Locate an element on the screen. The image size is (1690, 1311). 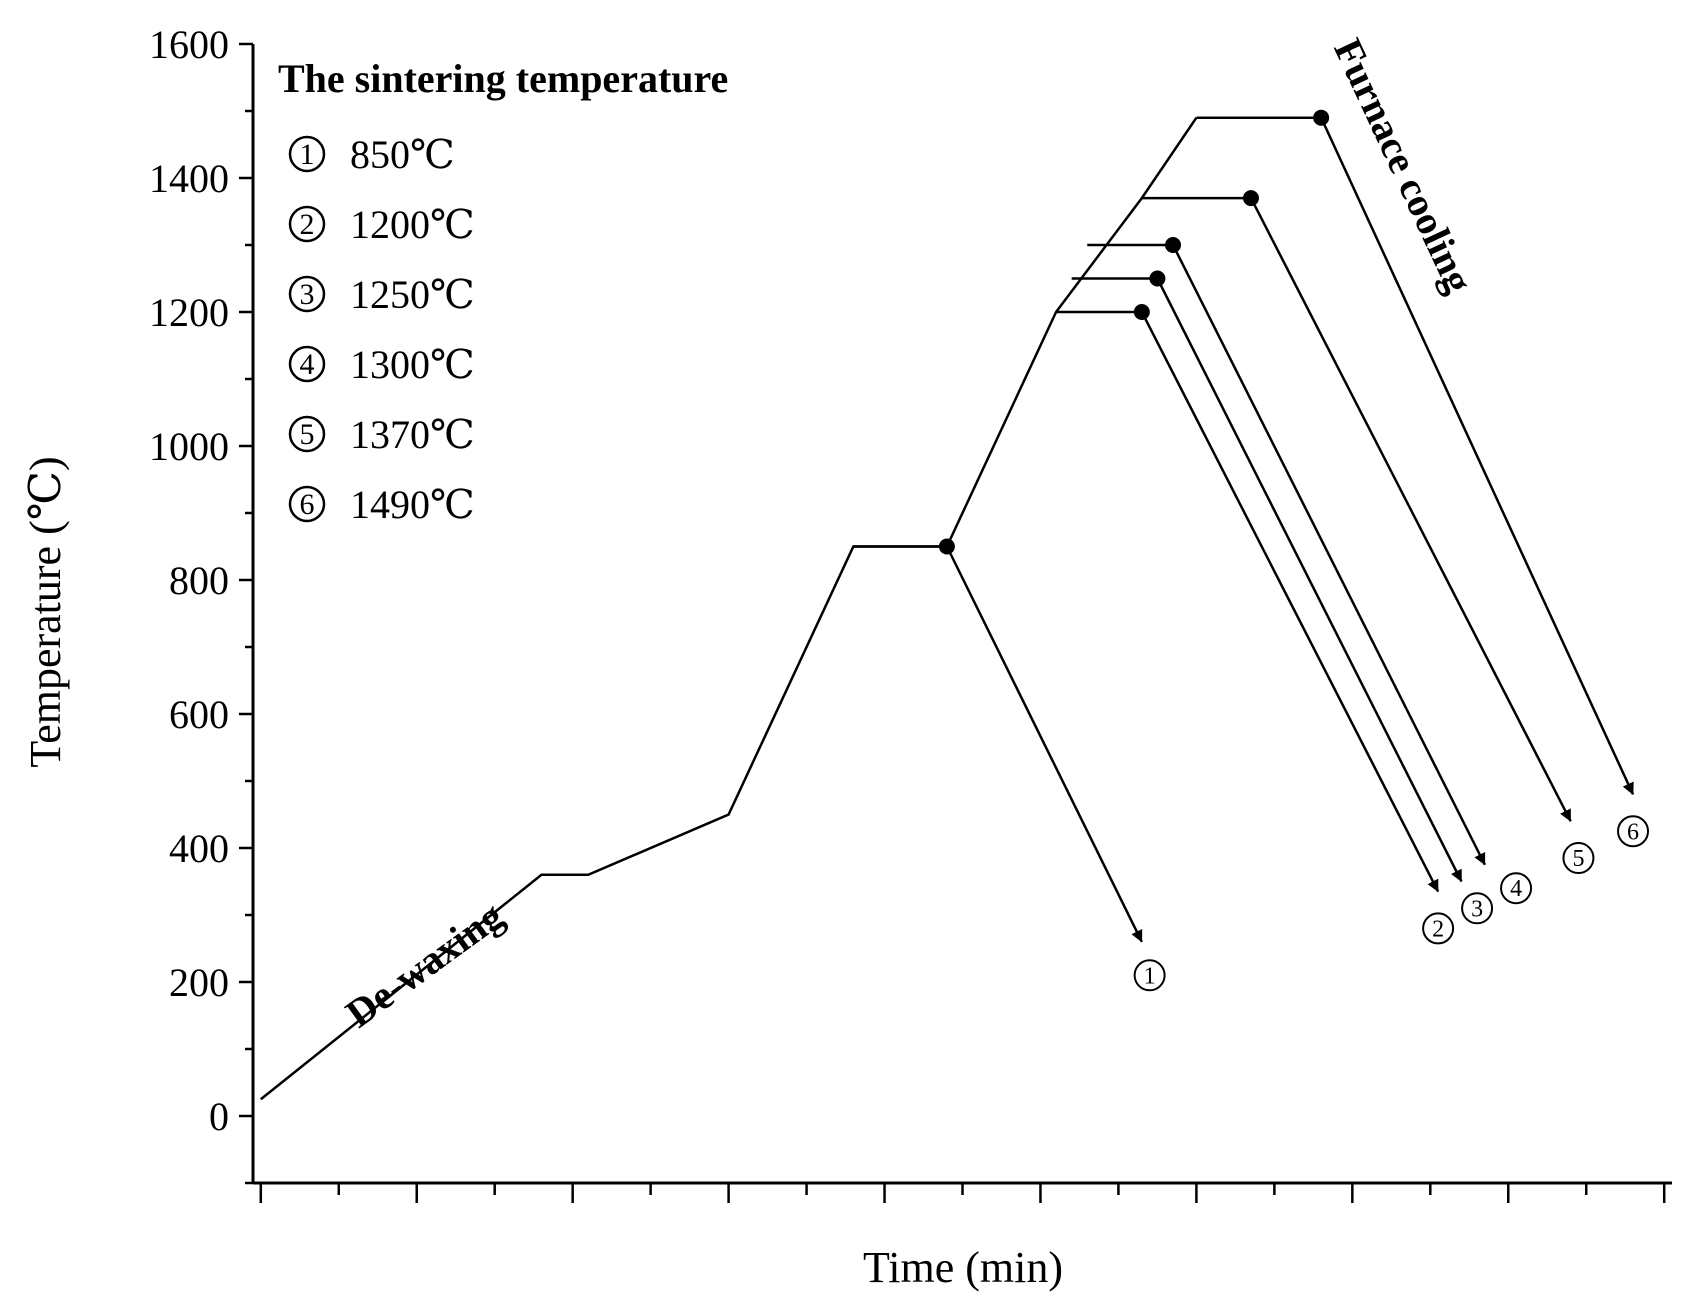
end-markers: 1 2 3 4 5 6 is located at coordinates (1391, 903).